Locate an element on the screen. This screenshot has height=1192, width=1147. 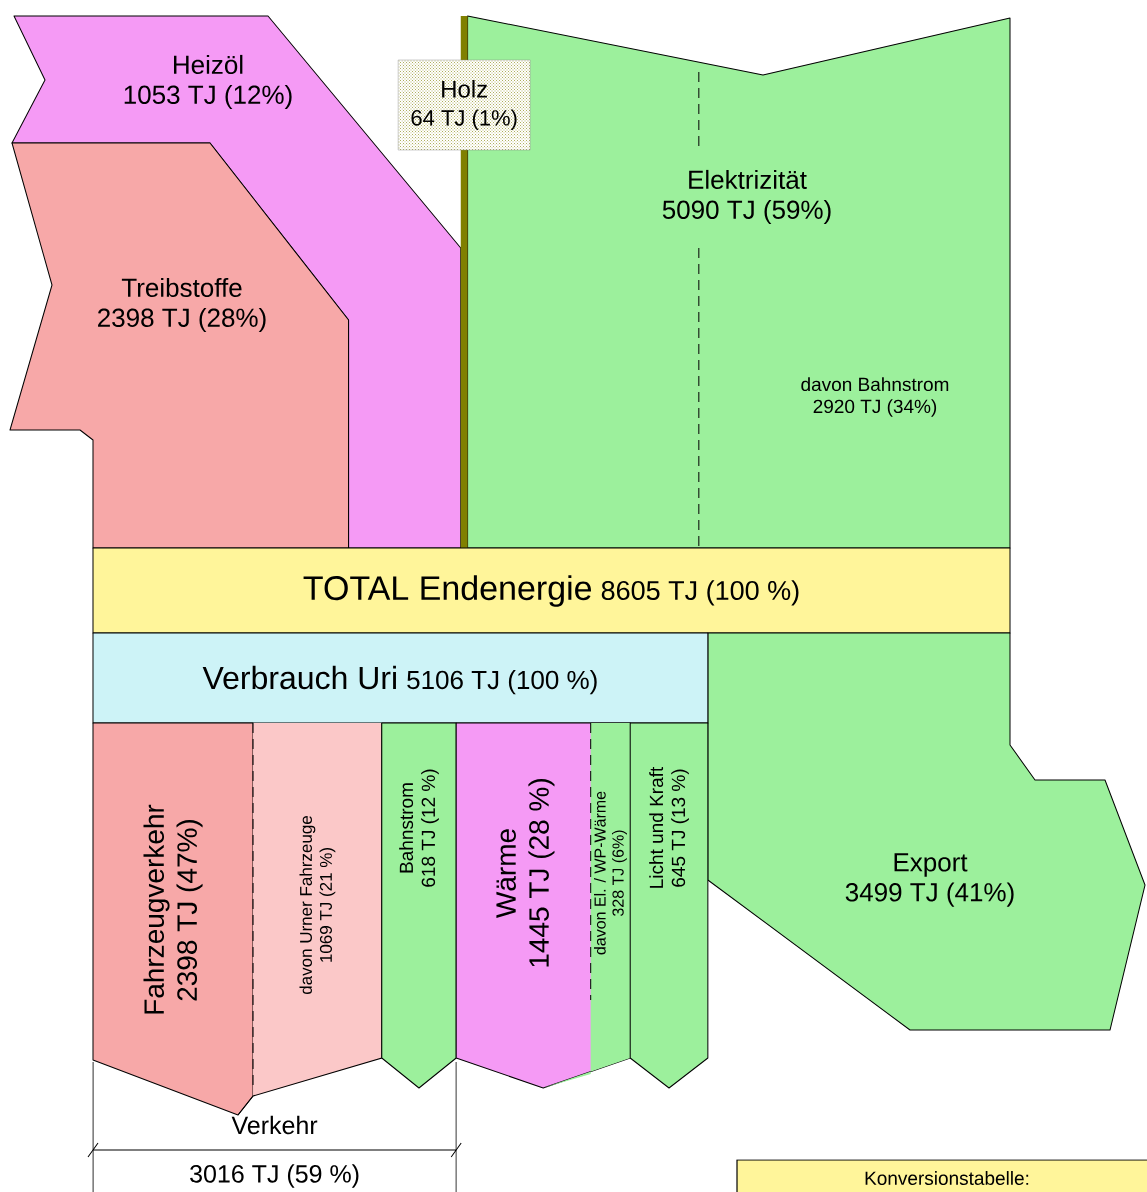
category-label: Elektrizität is located at coordinates (748, 179).